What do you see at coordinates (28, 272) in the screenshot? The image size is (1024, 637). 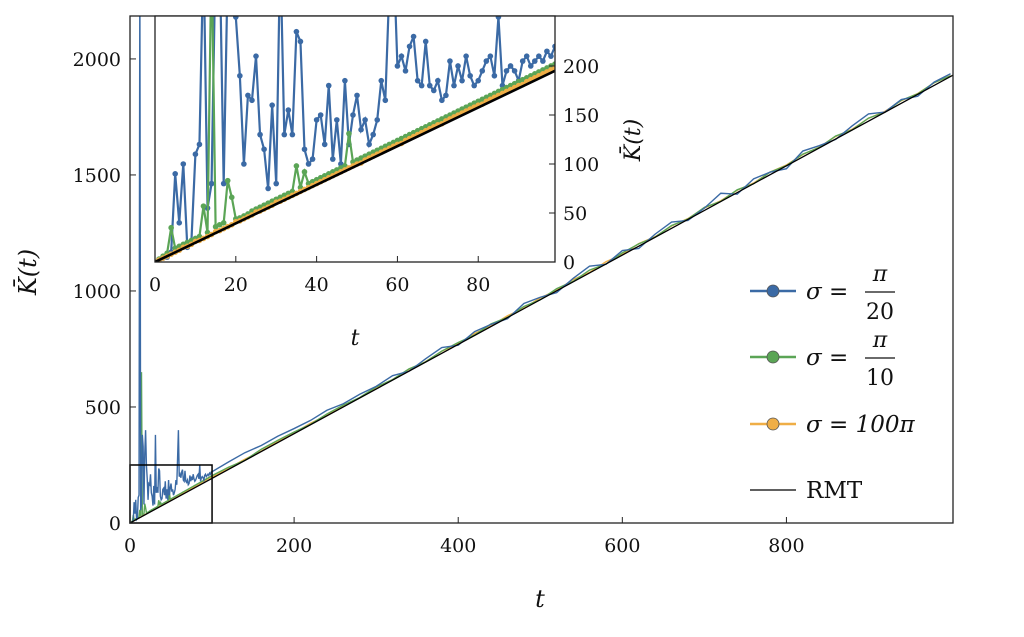 I see `main-y-label: K̄(t)` at bounding box center [28, 272].